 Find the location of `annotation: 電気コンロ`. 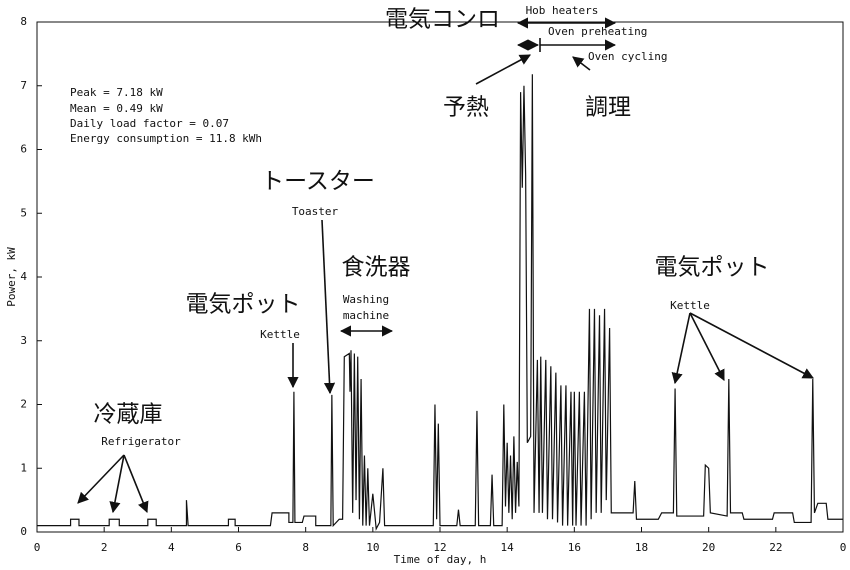

annotation: 電気コンロ is located at coordinates (442, 20).